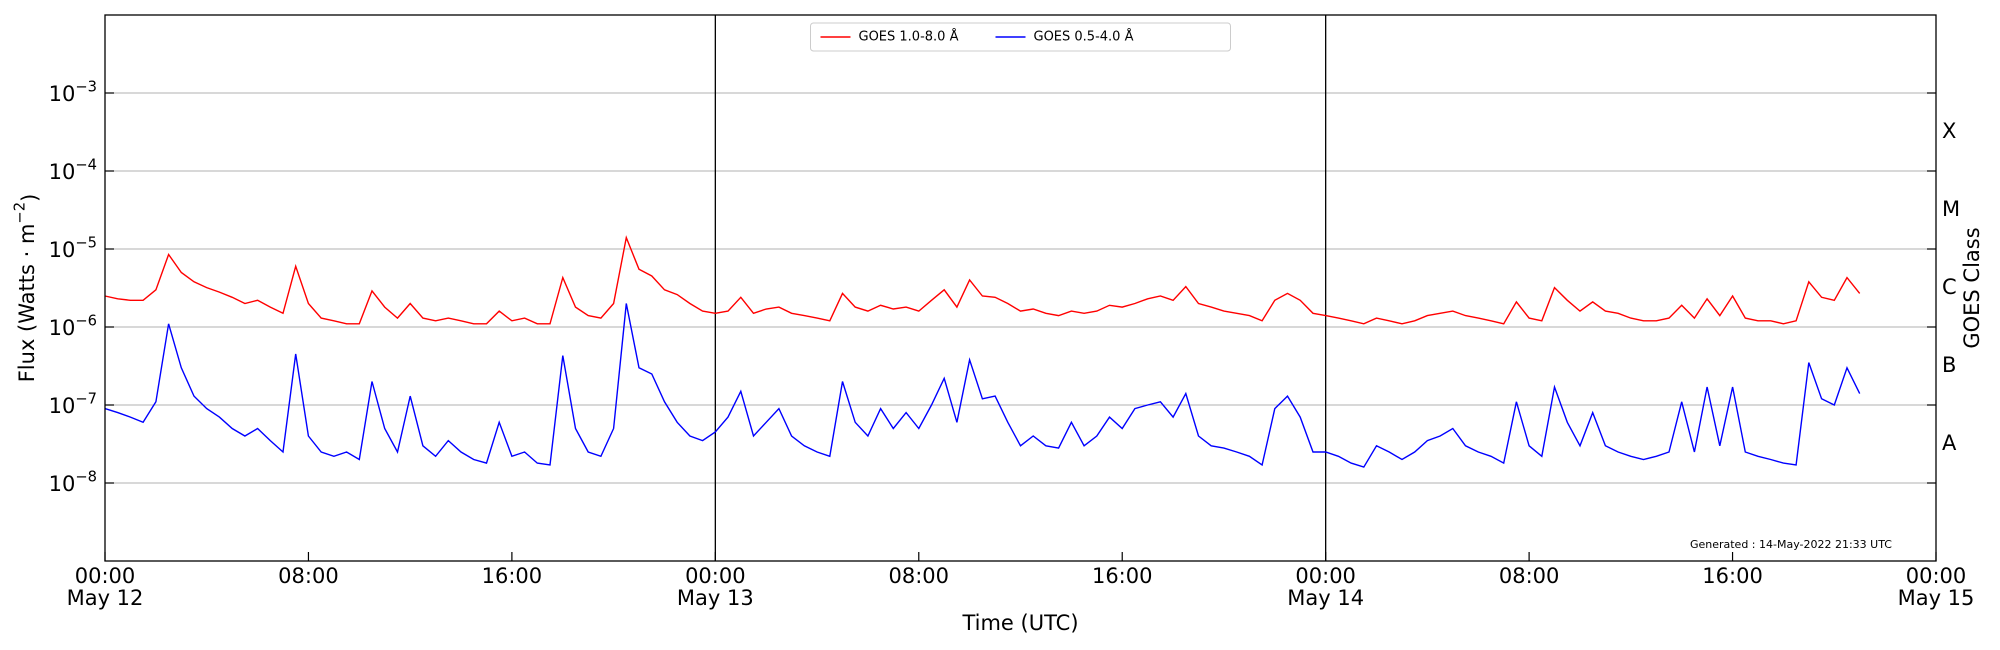  Describe the element at coordinates (73, 248) in the screenshot. I see `y-tick-label: 10⁻⁵` at that location.